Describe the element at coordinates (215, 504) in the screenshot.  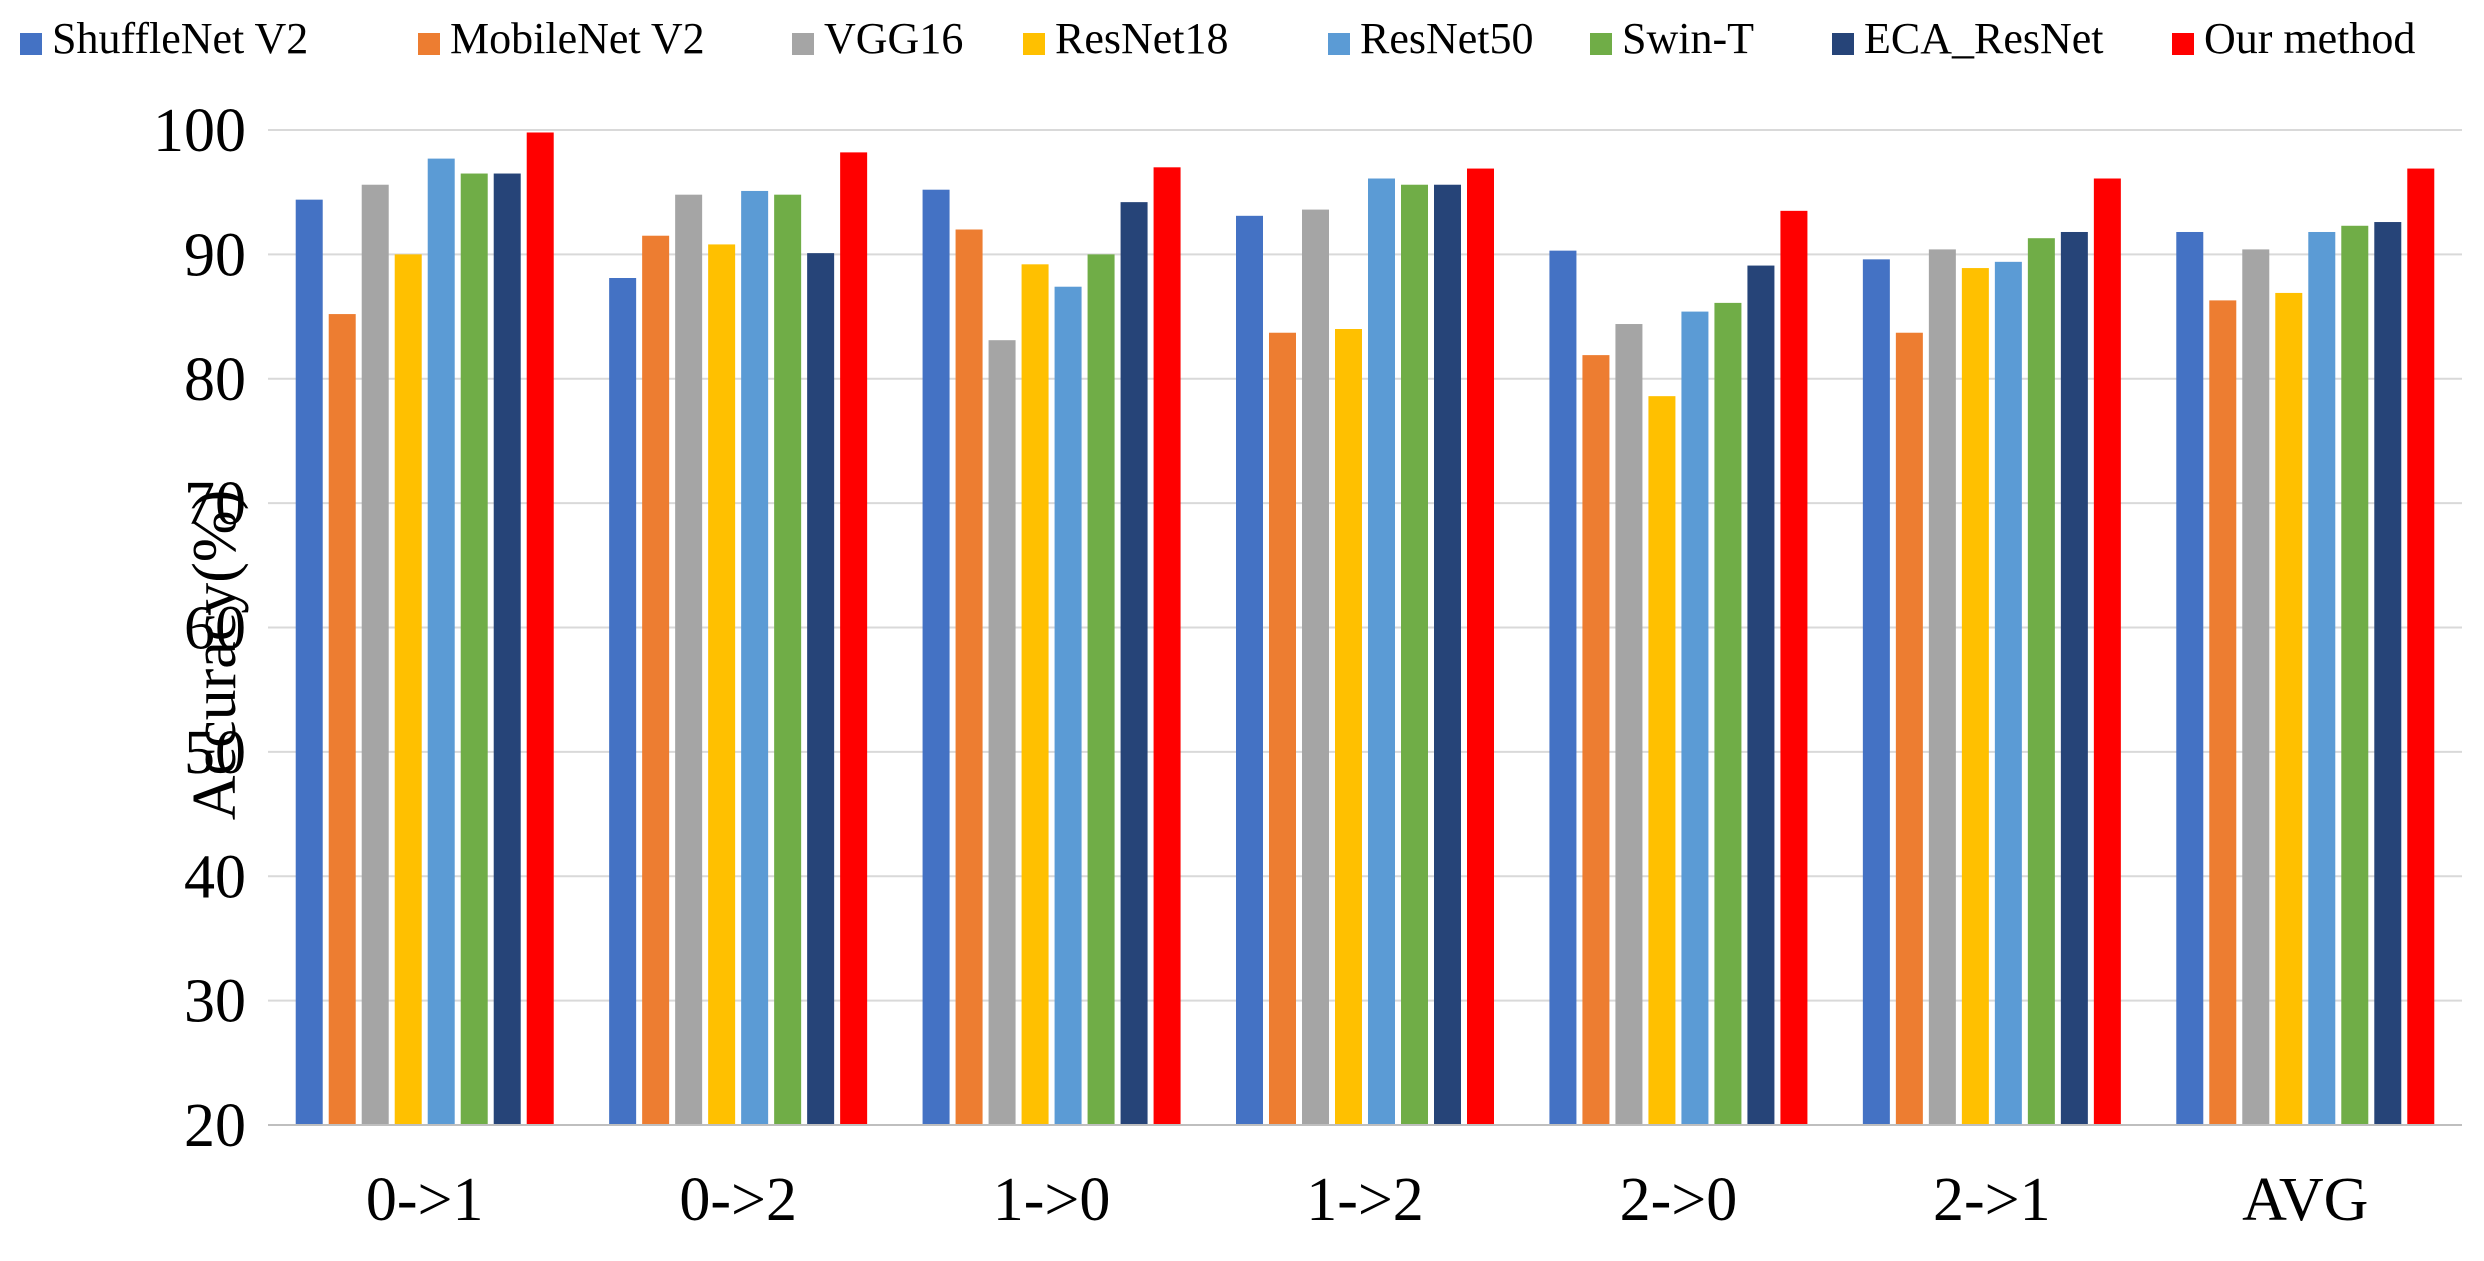
I see `y-tick-label-70: 70` at that location.